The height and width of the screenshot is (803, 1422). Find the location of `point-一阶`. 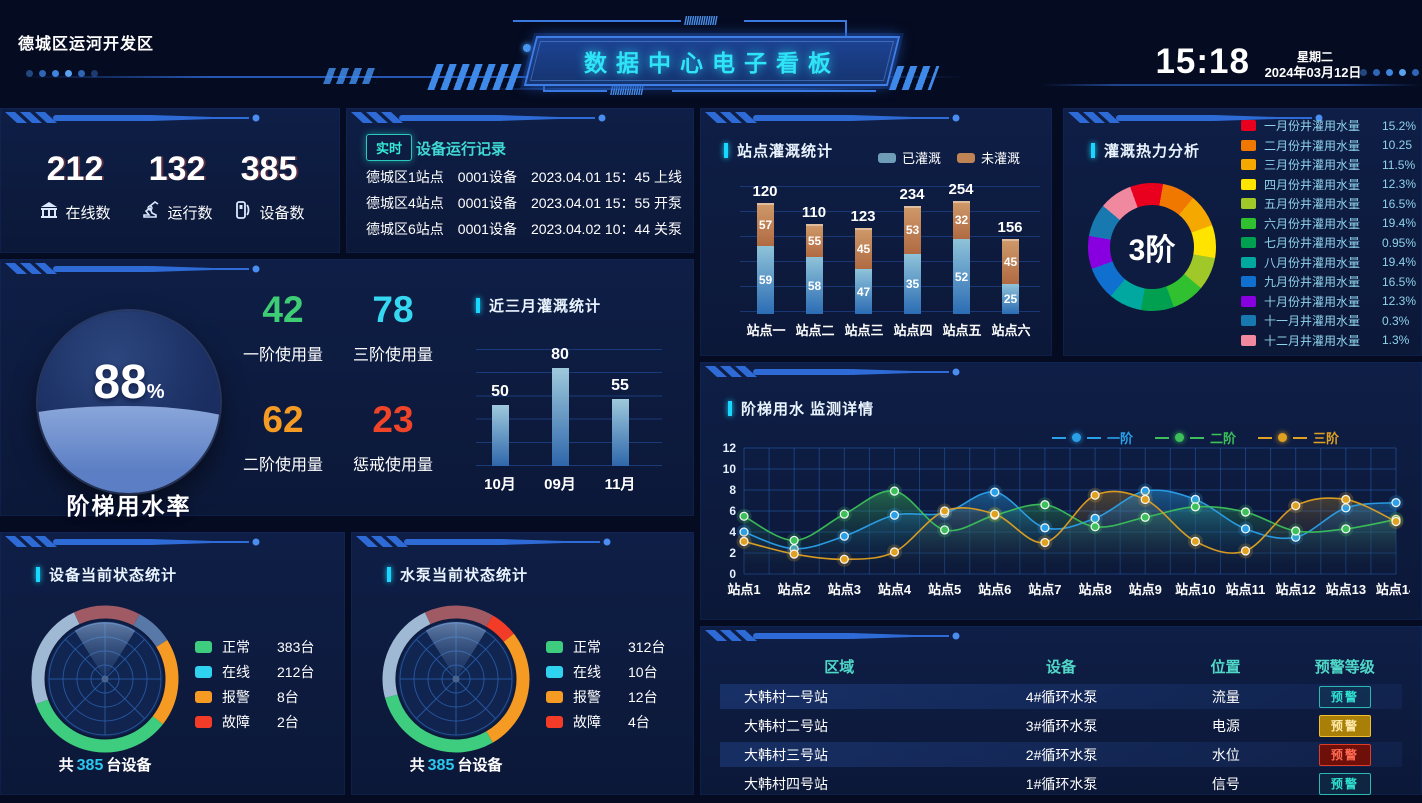

point-一阶 is located at coordinates (995, 492).